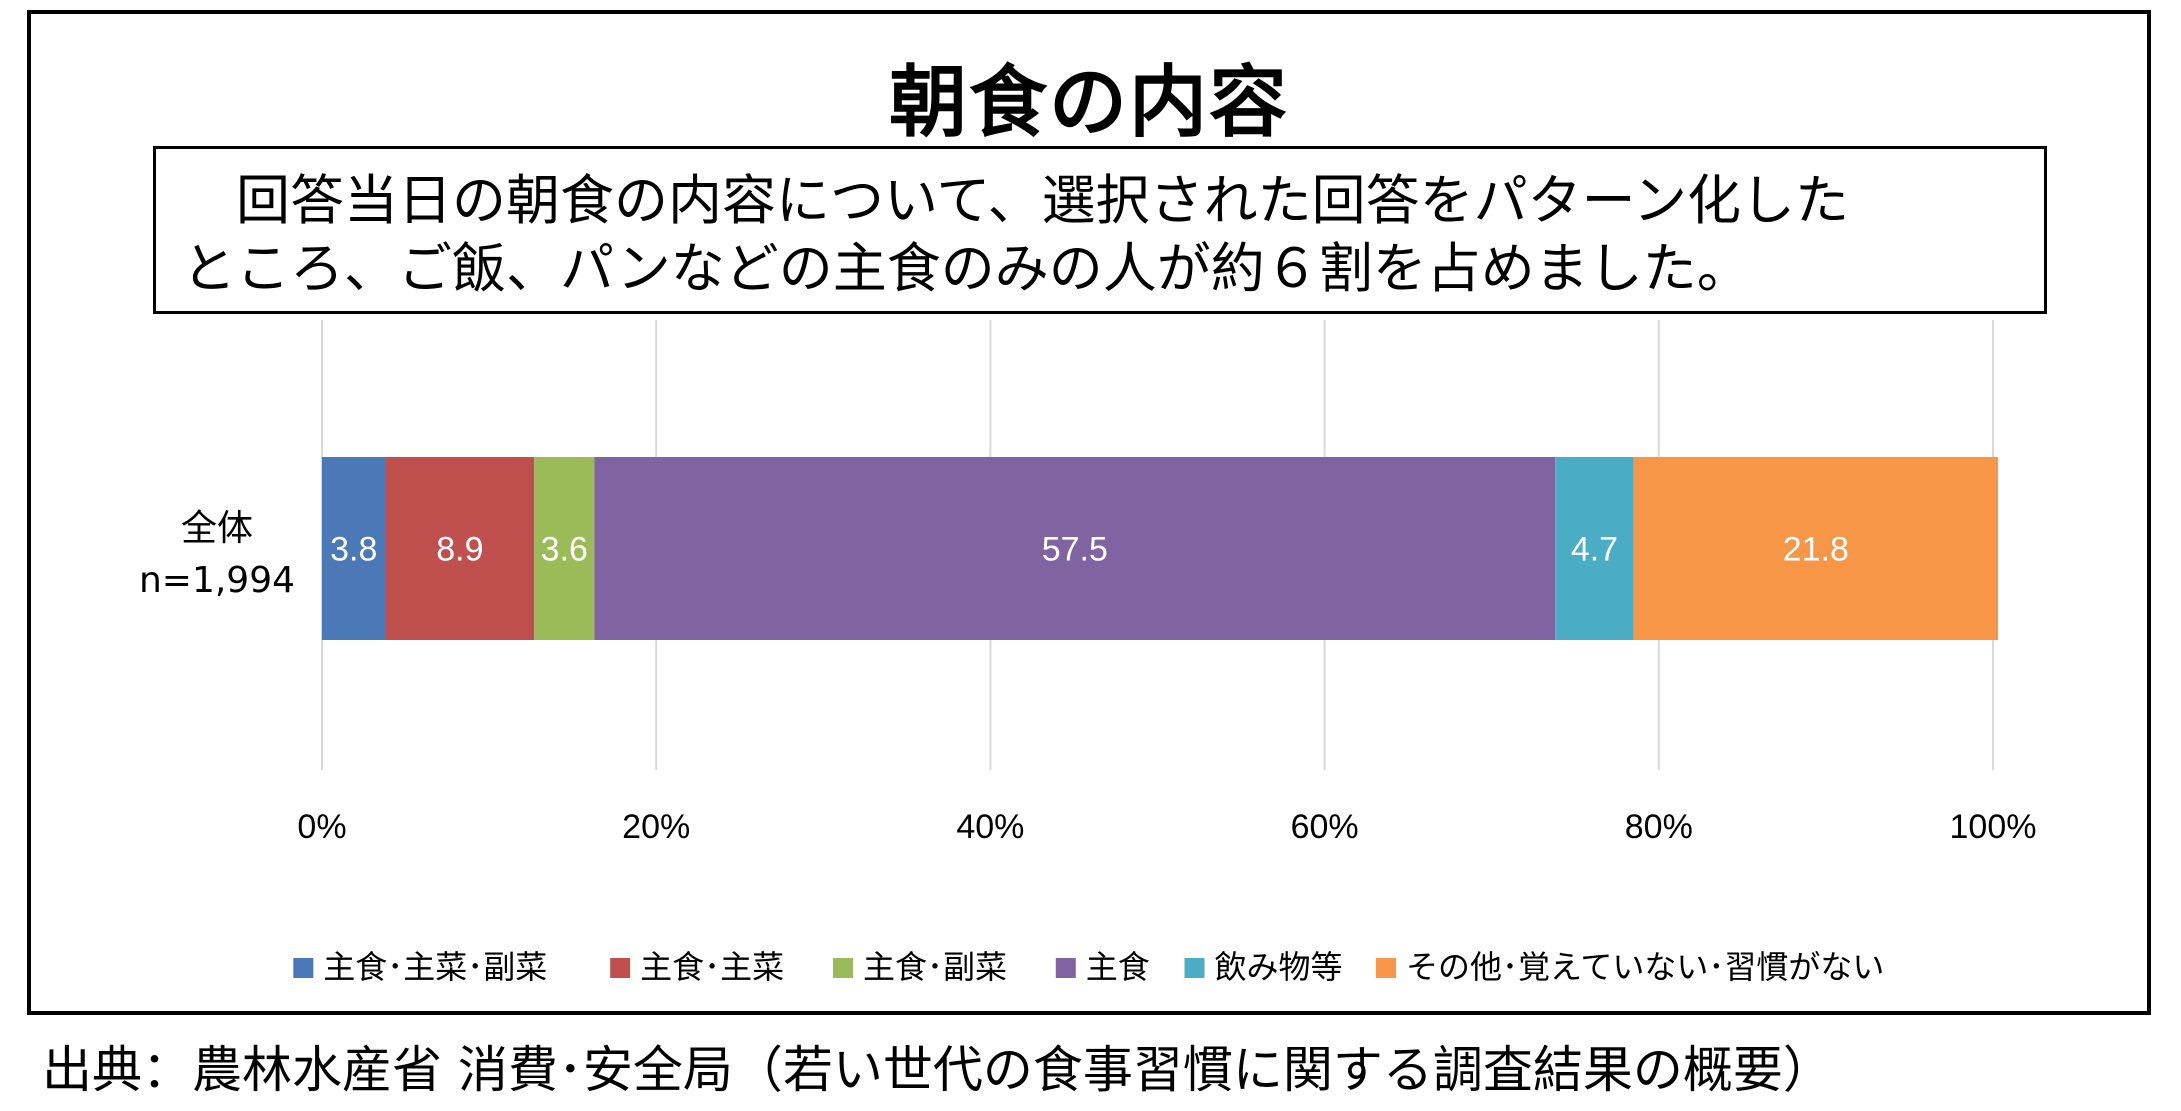 This screenshot has height=1111, width=2181. I want to click on data-label: 8.9, so click(459, 550).